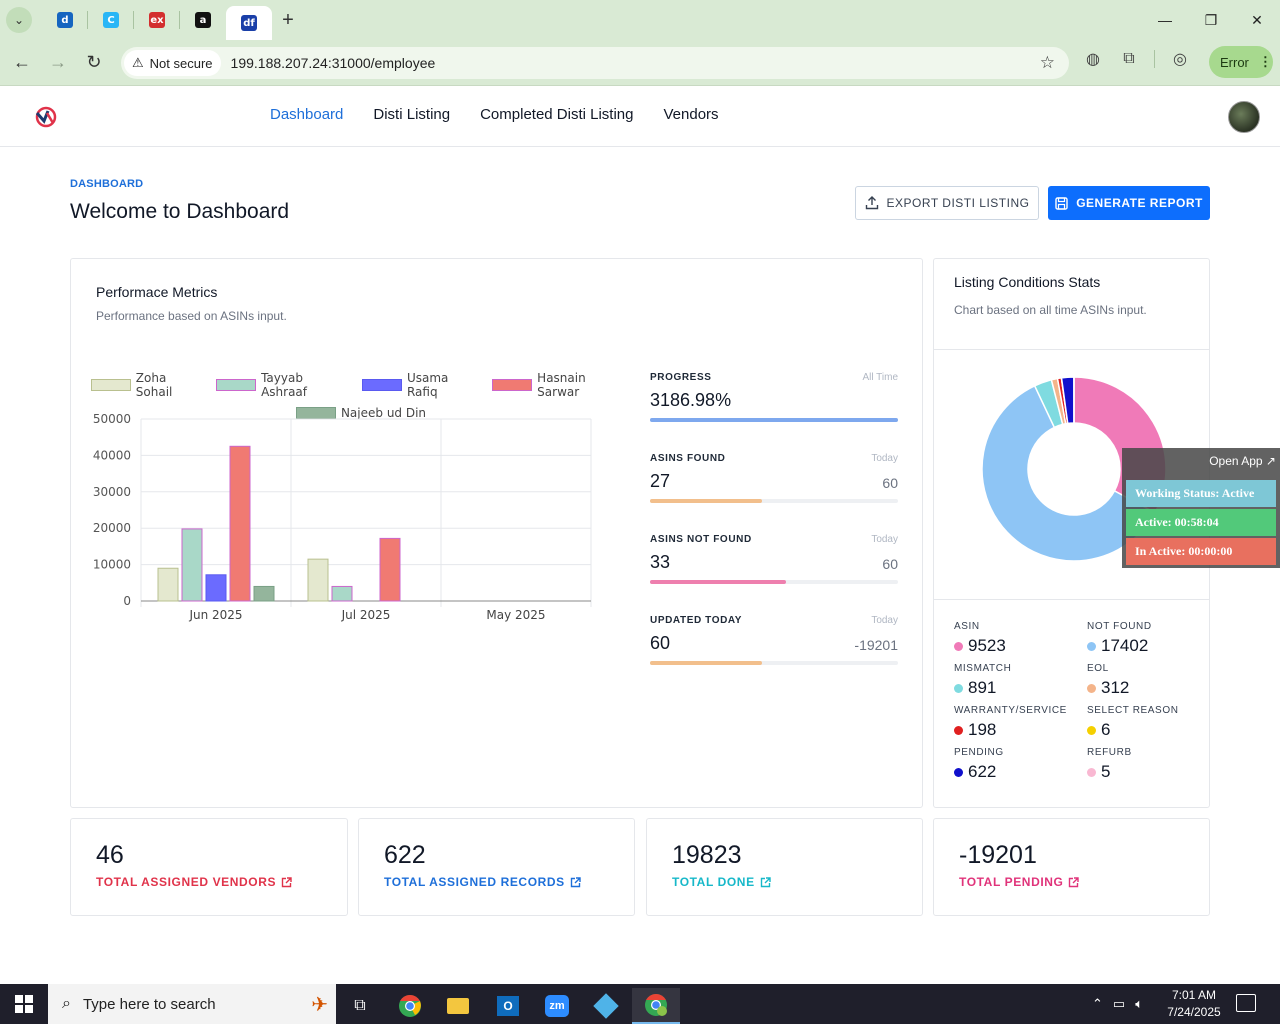 This screenshot has height=1024, width=1280. Describe the element at coordinates (557, 1006) in the screenshot. I see `zoom-icon: zm` at that location.